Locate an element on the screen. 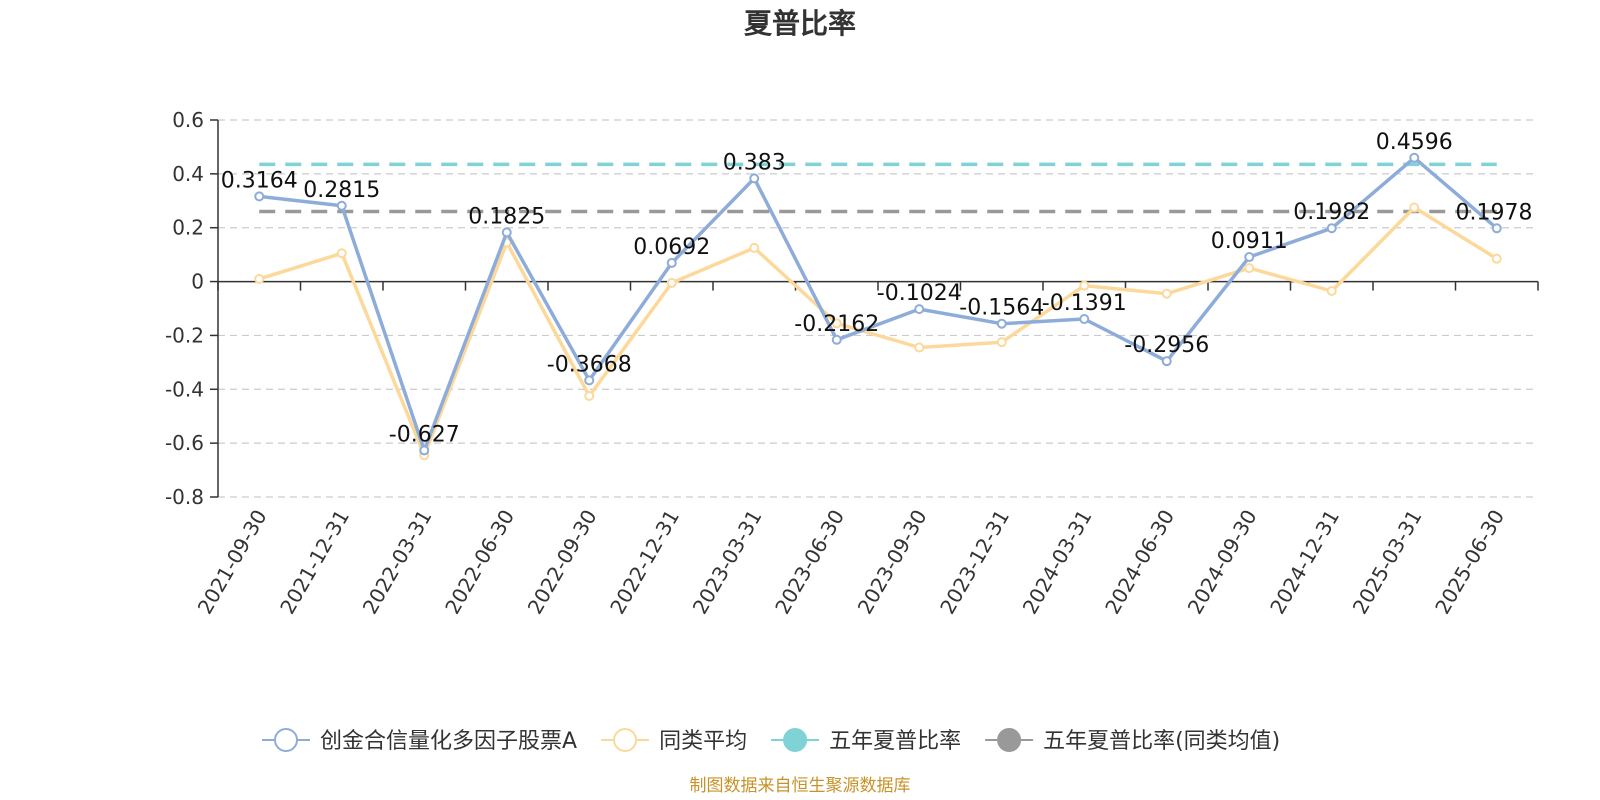  x-tick-label: 2023-03-31 is located at coordinates (727, 562).